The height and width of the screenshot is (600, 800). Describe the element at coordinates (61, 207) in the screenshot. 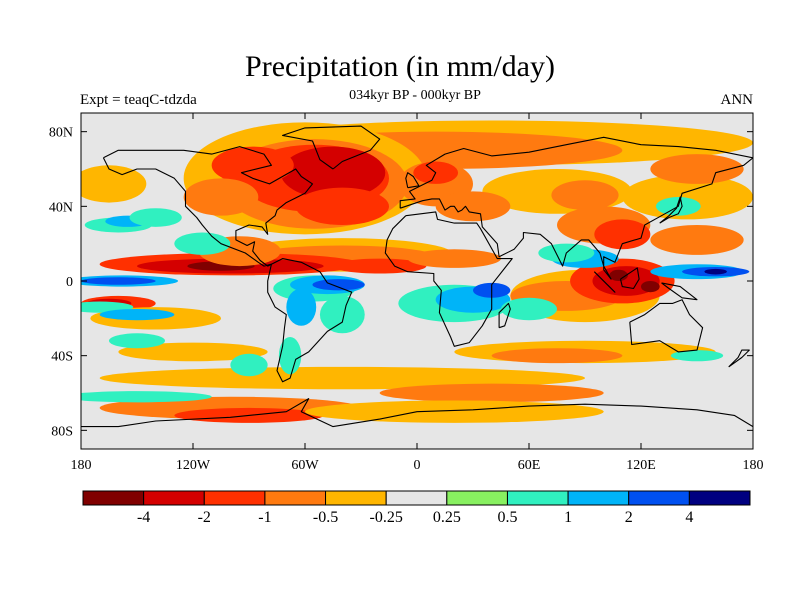

I see `y-tick-label: 40N` at that location.